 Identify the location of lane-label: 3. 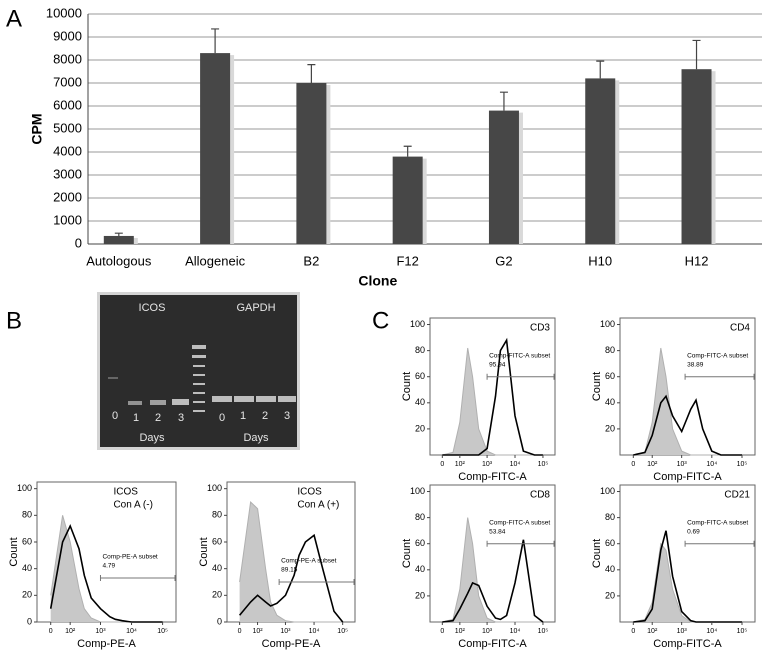
(181, 418).